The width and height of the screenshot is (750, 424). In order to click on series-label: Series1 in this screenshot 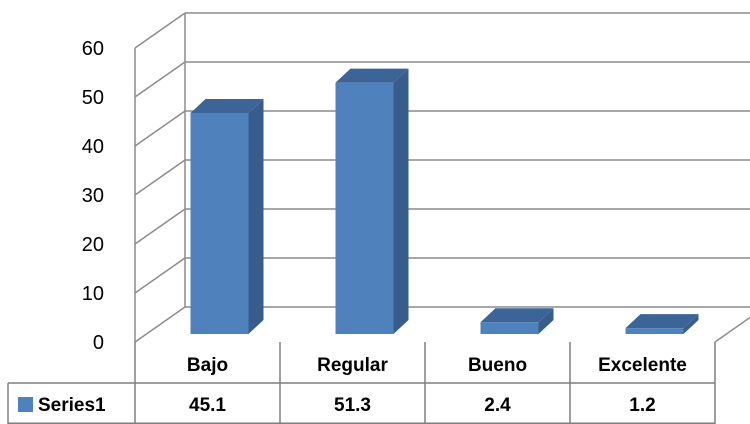, I will do `click(72, 405)`.